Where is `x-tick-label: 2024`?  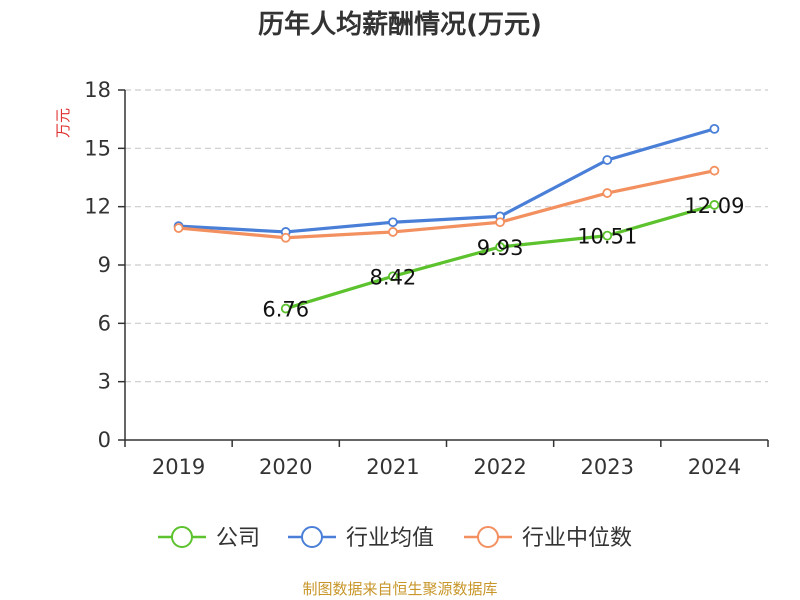
x-tick-label: 2024 is located at coordinates (714, 467).